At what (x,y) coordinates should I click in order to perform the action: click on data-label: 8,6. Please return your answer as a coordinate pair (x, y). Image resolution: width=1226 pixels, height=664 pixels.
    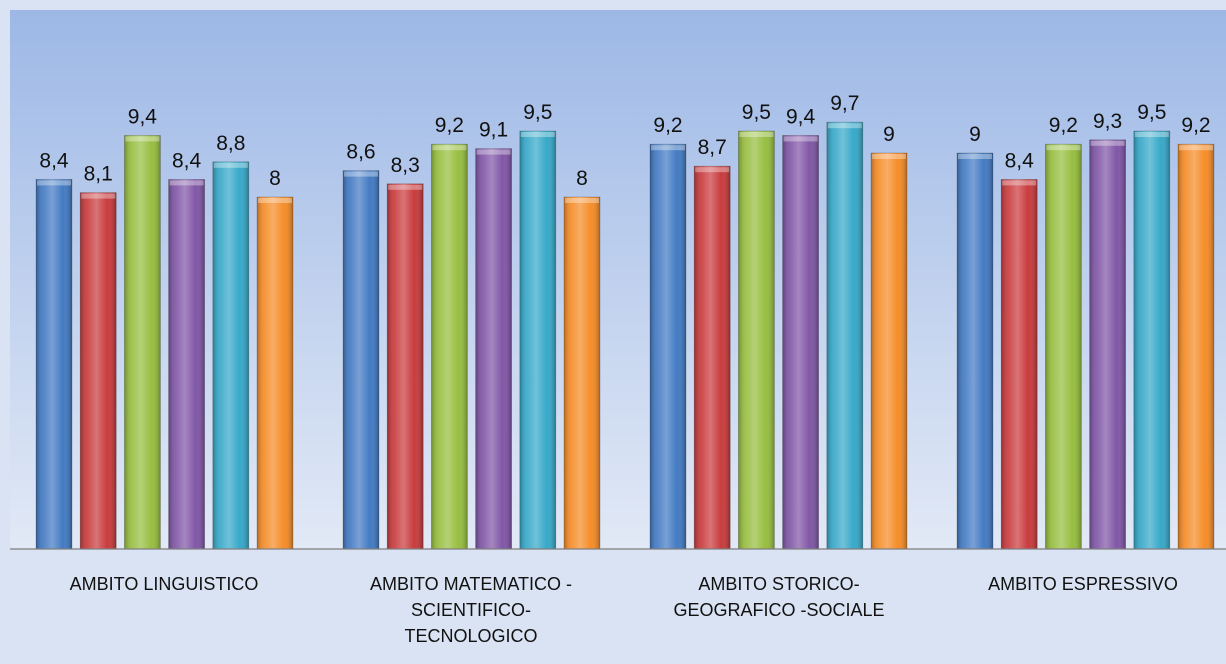
    Looking at the image, I should click on (360, 152).